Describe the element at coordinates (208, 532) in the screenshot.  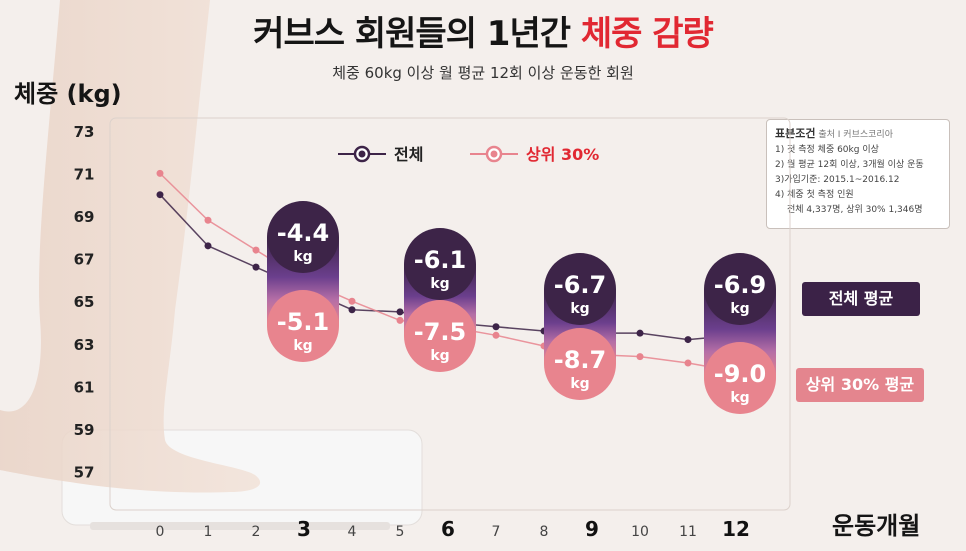
I see `x-tick-label: 1` at that location.